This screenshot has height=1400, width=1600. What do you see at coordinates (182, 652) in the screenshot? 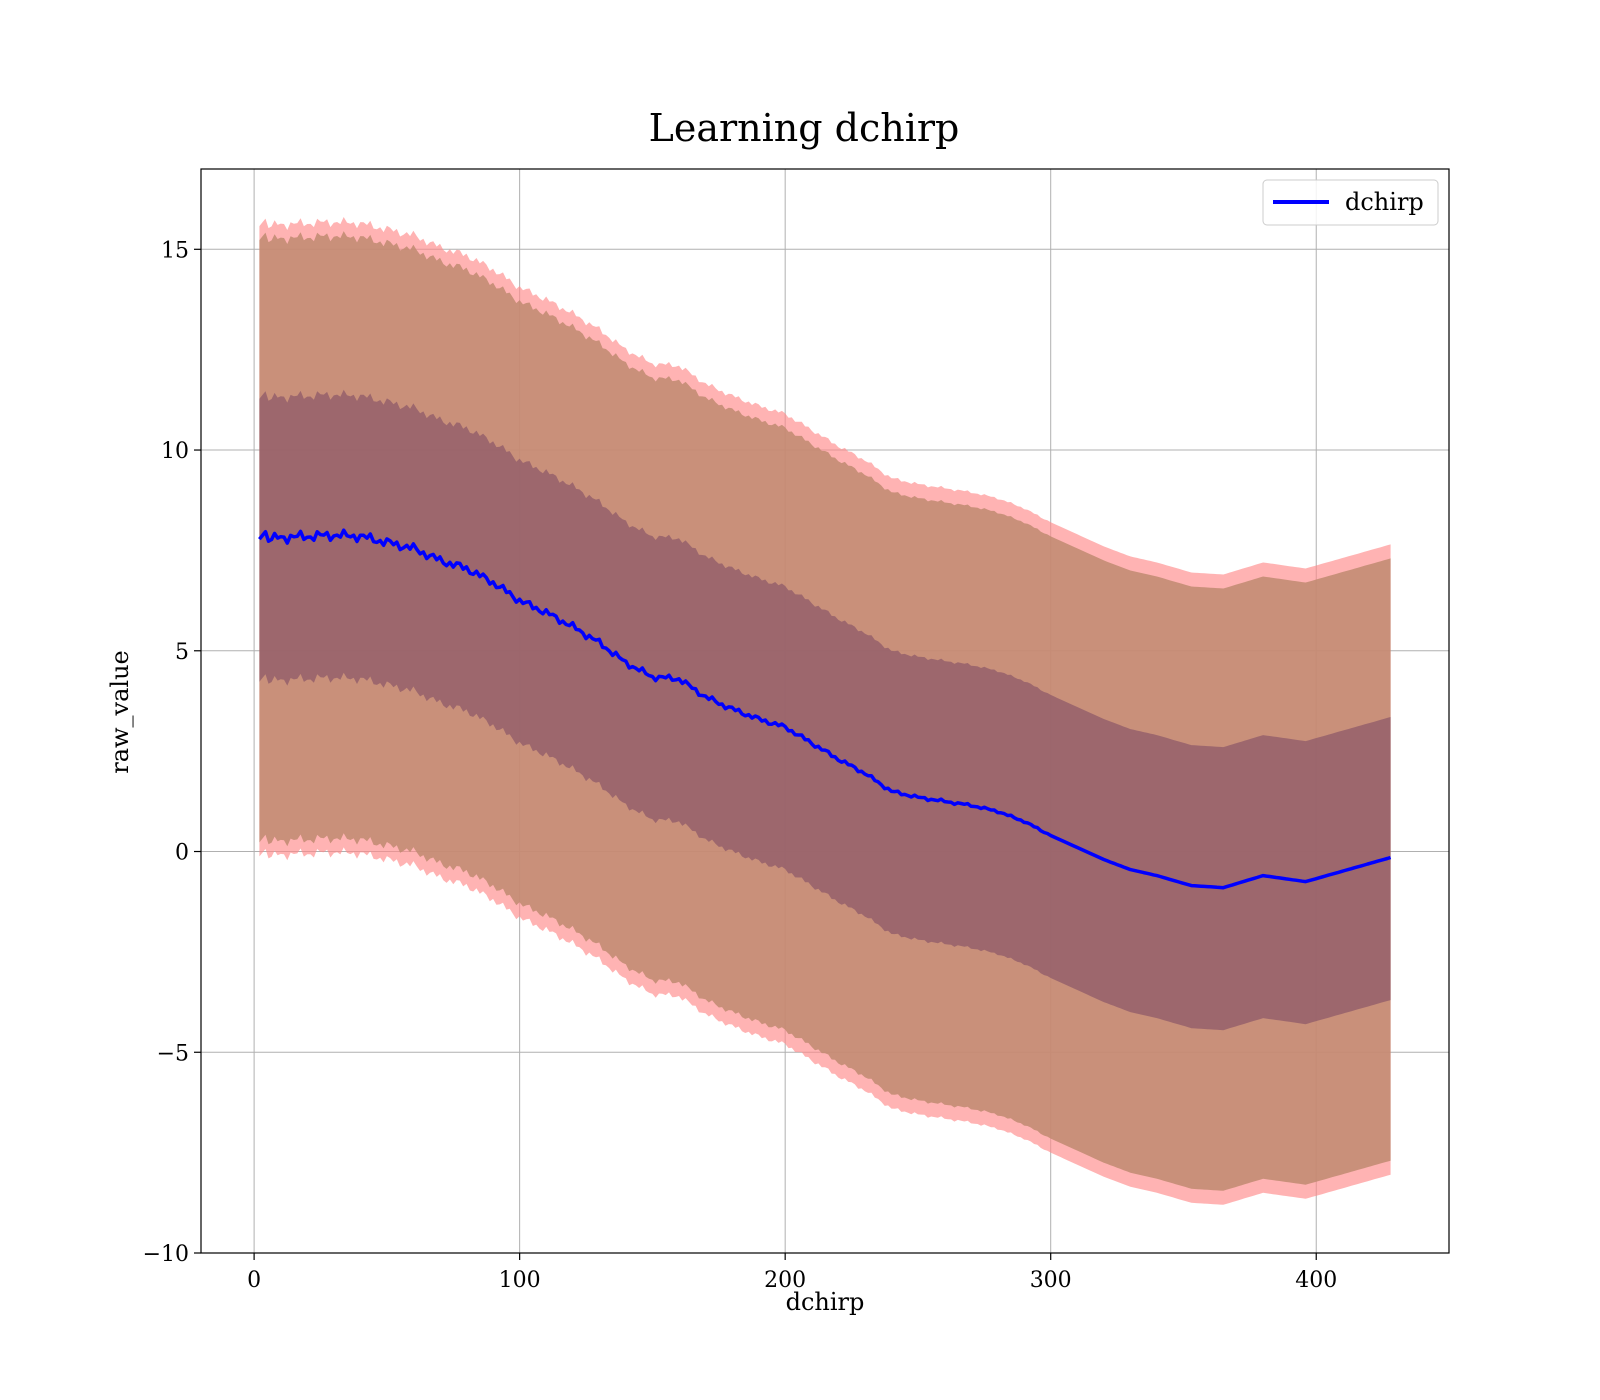
I see `y-tick-label: 5` at bounding box center [182, 652].